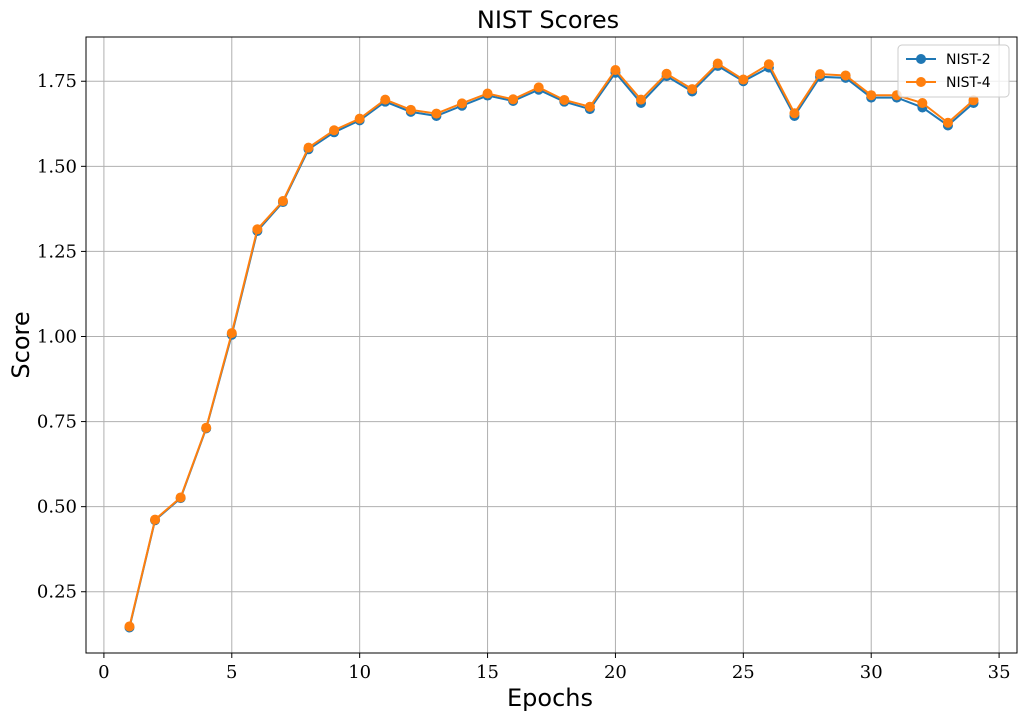  What do you see at coordinates (57, 507) in the screenshot?
I see `y-tick-label: 0.50` at bounding box center [57, 507].